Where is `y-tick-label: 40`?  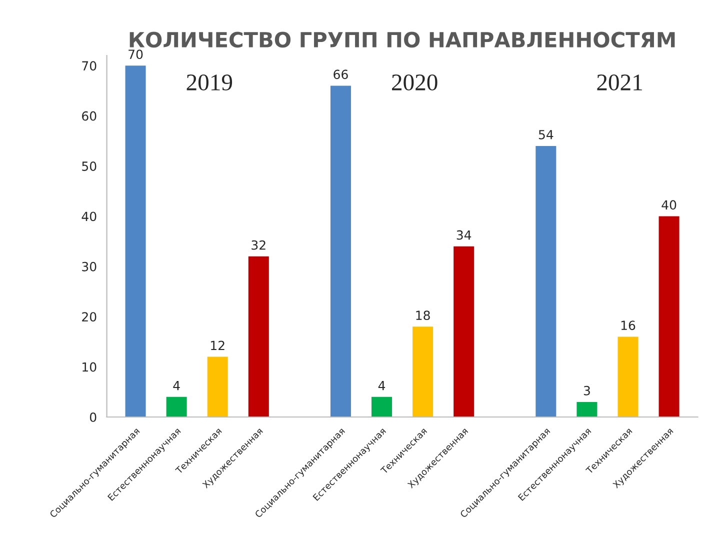
y-tick-label: 40 is located at coordinates (89, 217).